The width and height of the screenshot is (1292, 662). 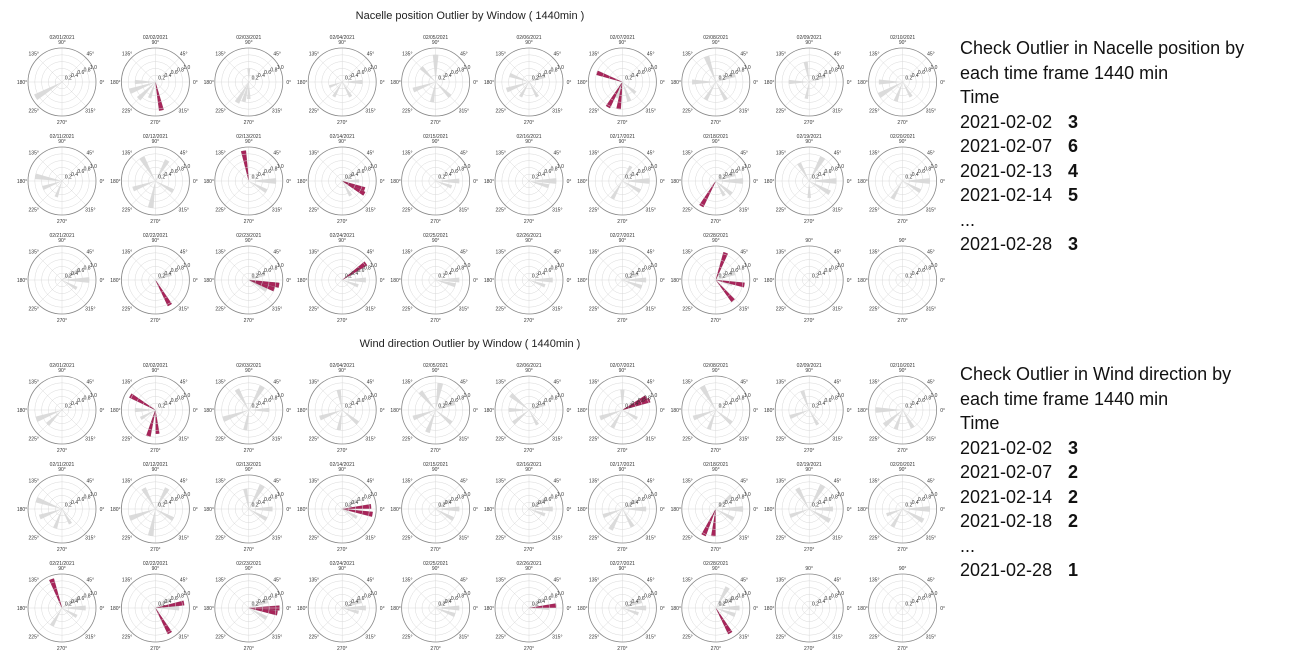 I want to click on subplot-date: 02/07/2021, so click(x=622, y=38).